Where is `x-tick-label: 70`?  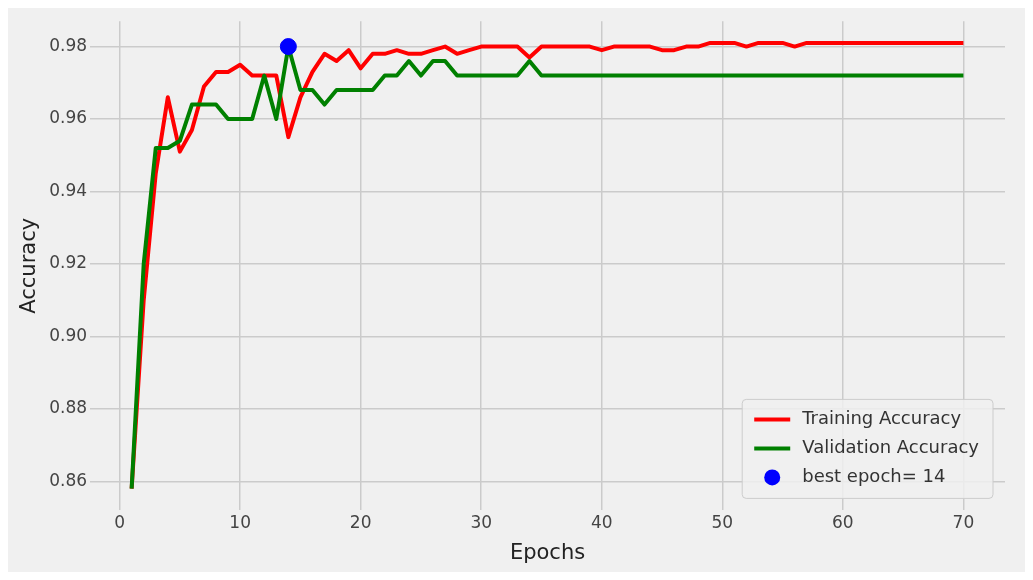
x-tick-label: 70 is located at coordinates (963, 522).